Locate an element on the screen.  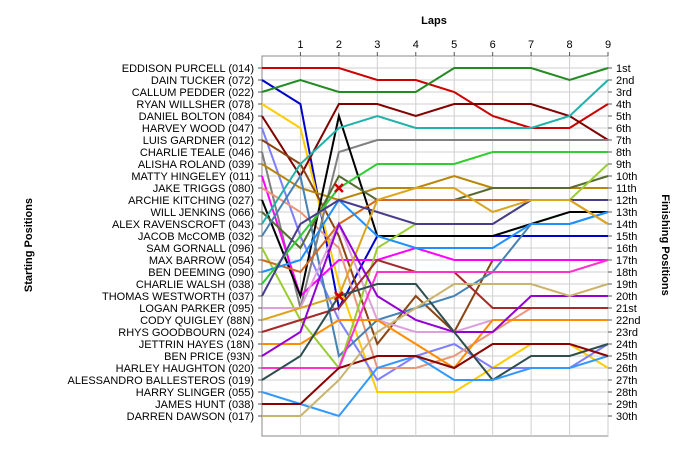
driver-label: CHARLIE TEALE (046) is located at coordinates (197, 153).